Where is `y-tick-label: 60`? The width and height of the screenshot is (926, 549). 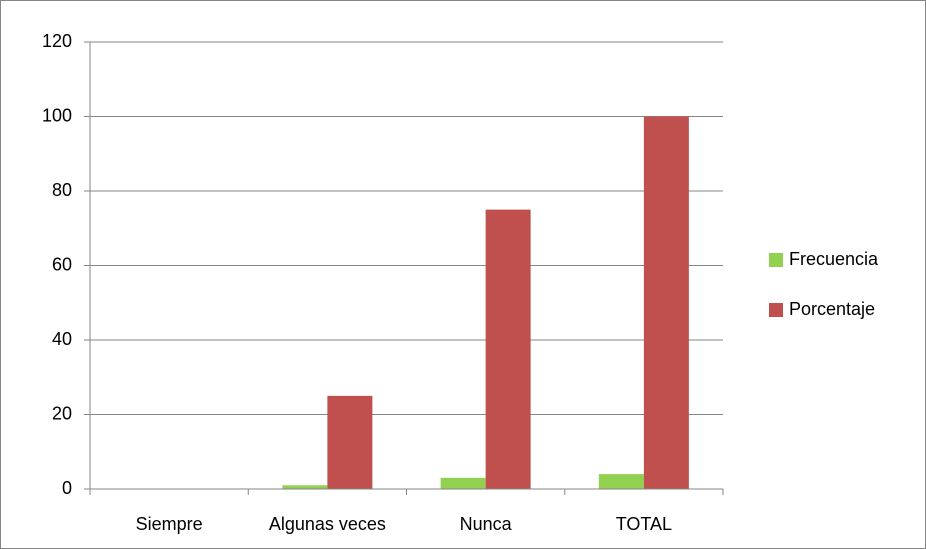
y-tick-label: 60 is located at coordinates (62, 264).